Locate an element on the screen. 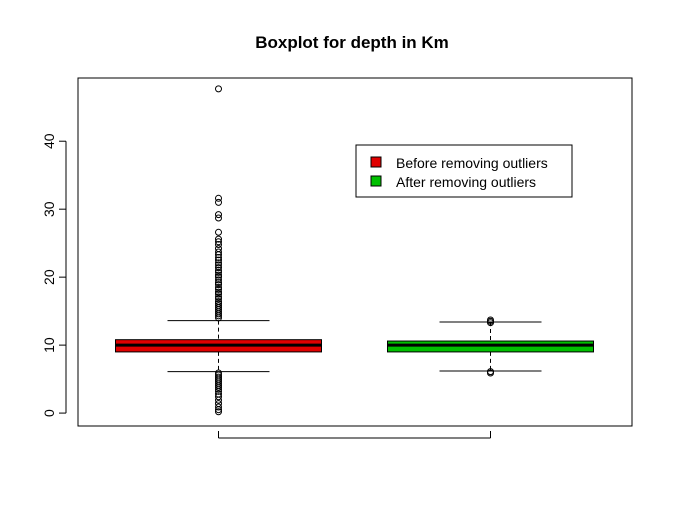 Image resolution: width=673 pixels, height=524 pixels. chart-title: Boxplot for depth in Km is located at coordinates (352, 42).